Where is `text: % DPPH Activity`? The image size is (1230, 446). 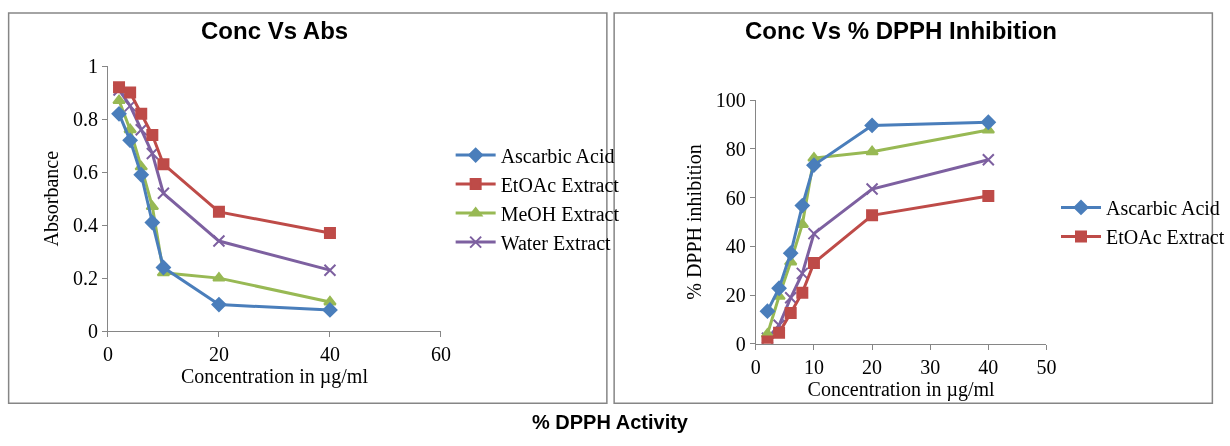 text: % DPPH Activity is located at coordinates (610, 422).